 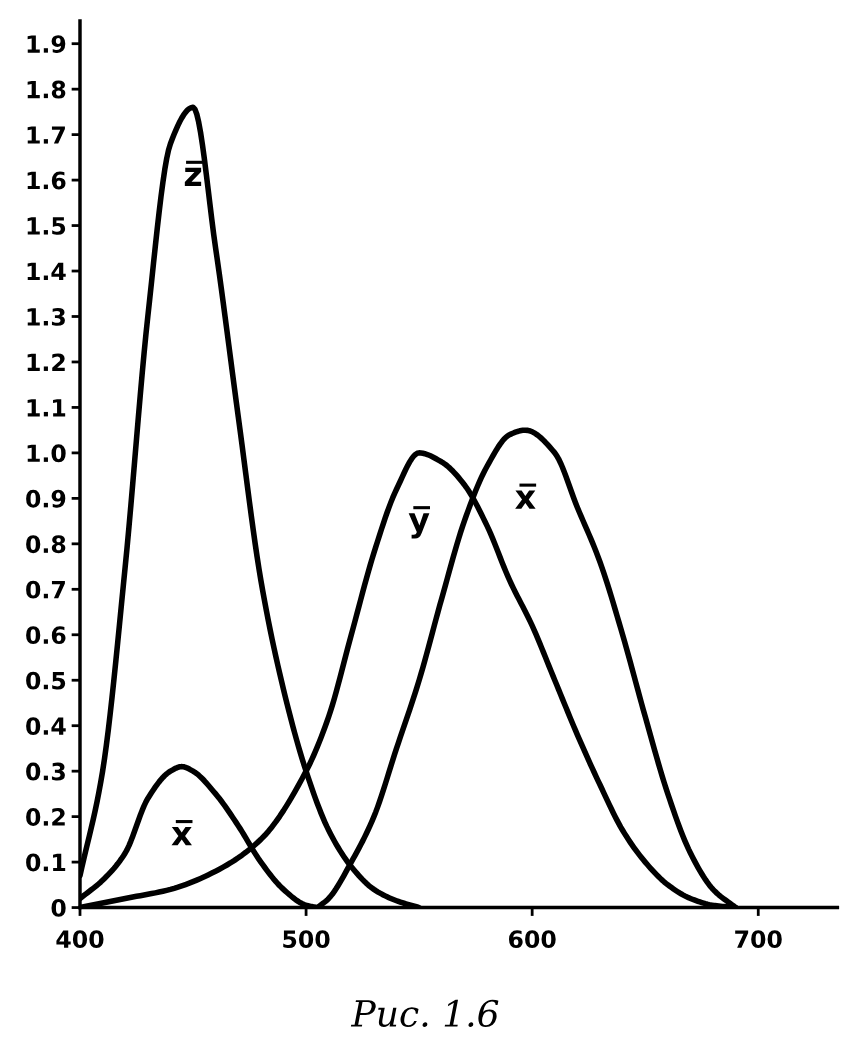 I want to click on y-tick-label: 1.0, so click(x=46, y=453).